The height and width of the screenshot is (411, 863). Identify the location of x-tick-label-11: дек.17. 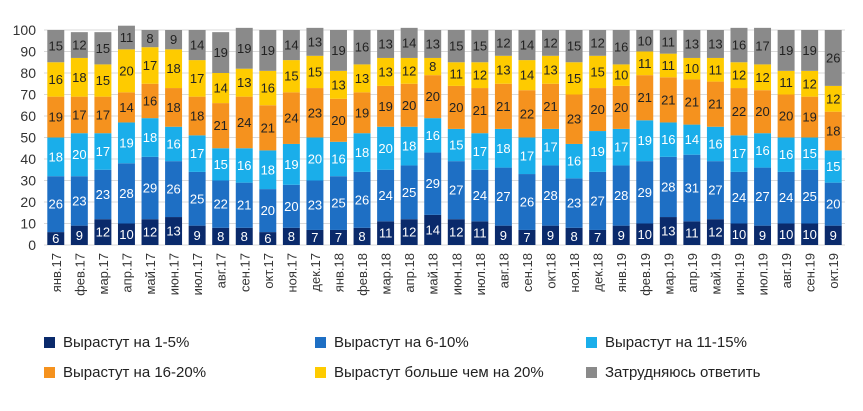
(315, 272).